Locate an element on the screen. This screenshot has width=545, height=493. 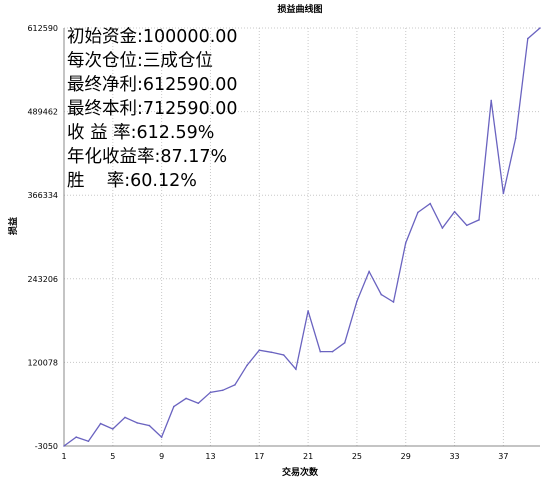
x-tick-label: 1 is located at coordinates (63, 456).